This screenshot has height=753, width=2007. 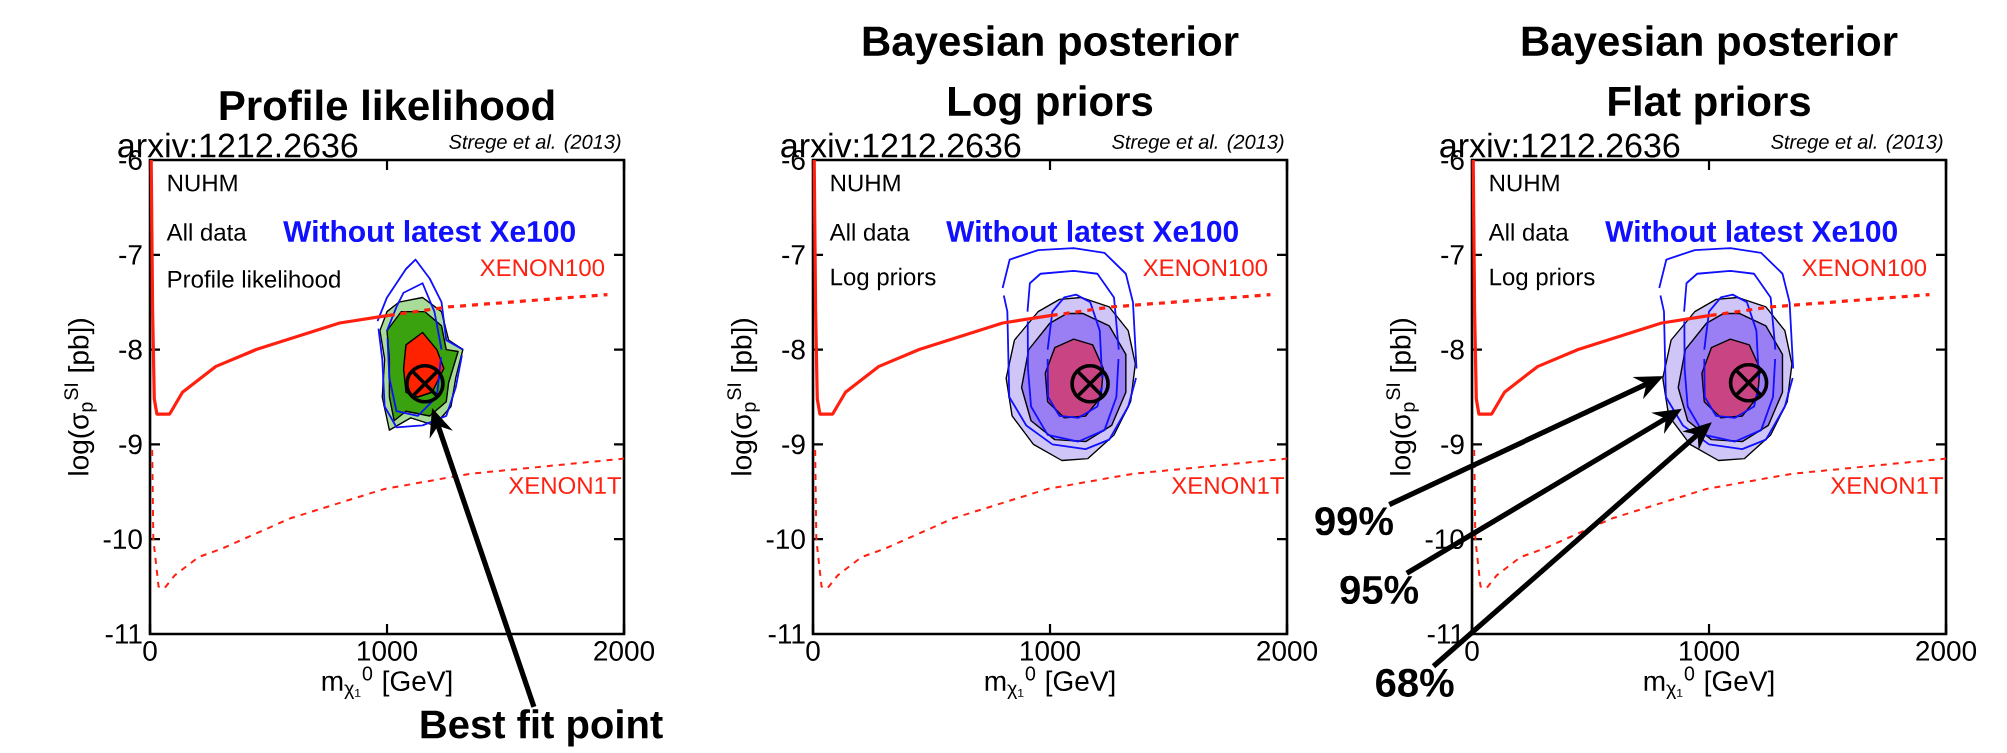 I want to click on chart-subtitle: Flat priors, so click(x=1709, y=105).